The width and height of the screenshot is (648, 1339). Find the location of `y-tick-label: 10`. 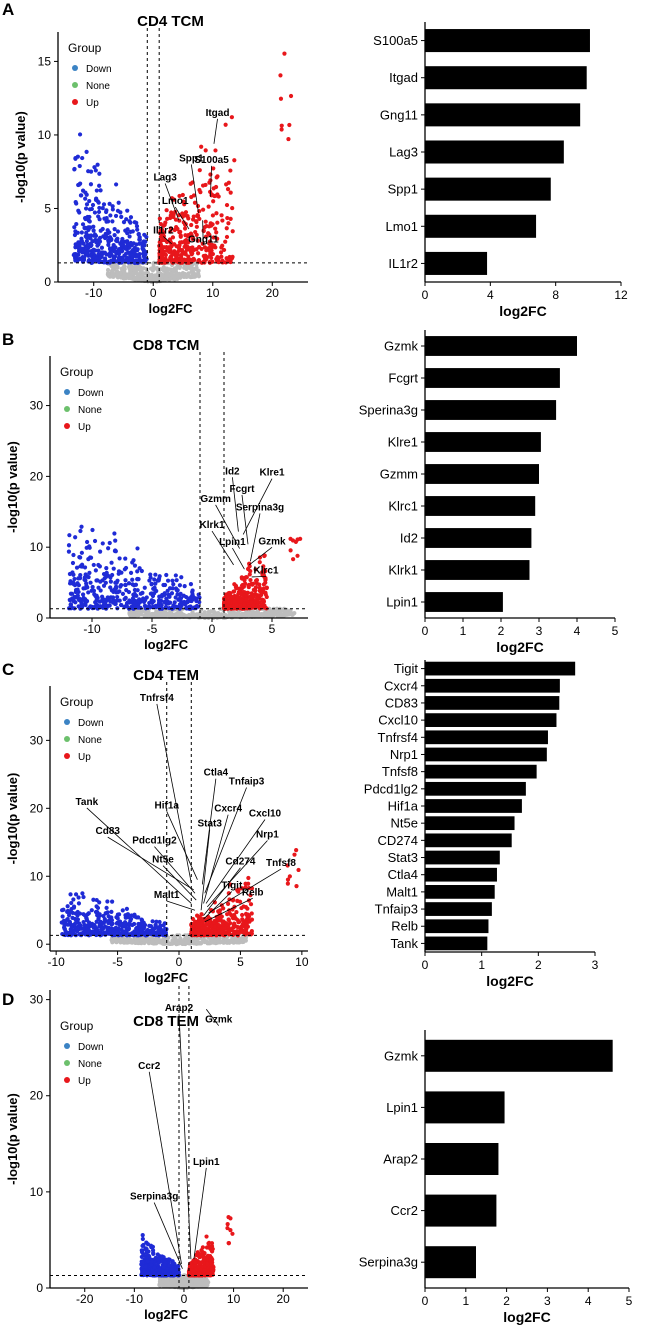

y-tick-label: 10 is located at coordinates (45, 135).